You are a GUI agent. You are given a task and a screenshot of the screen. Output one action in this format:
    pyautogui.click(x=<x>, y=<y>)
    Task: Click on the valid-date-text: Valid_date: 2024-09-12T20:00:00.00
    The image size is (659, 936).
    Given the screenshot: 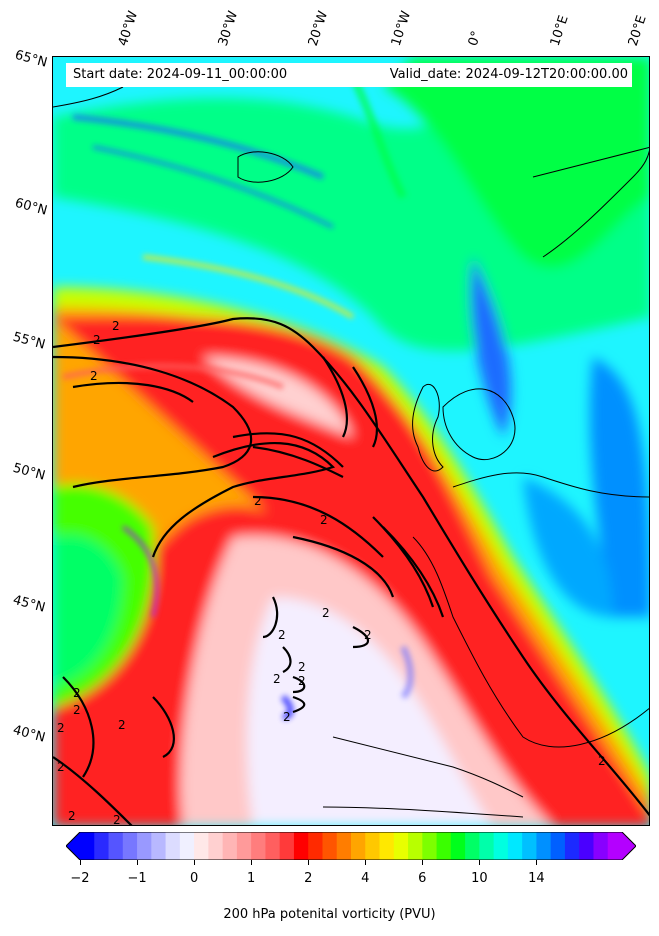 What is the action you would take?
    pyautogui.click(x=508, y=74)
    